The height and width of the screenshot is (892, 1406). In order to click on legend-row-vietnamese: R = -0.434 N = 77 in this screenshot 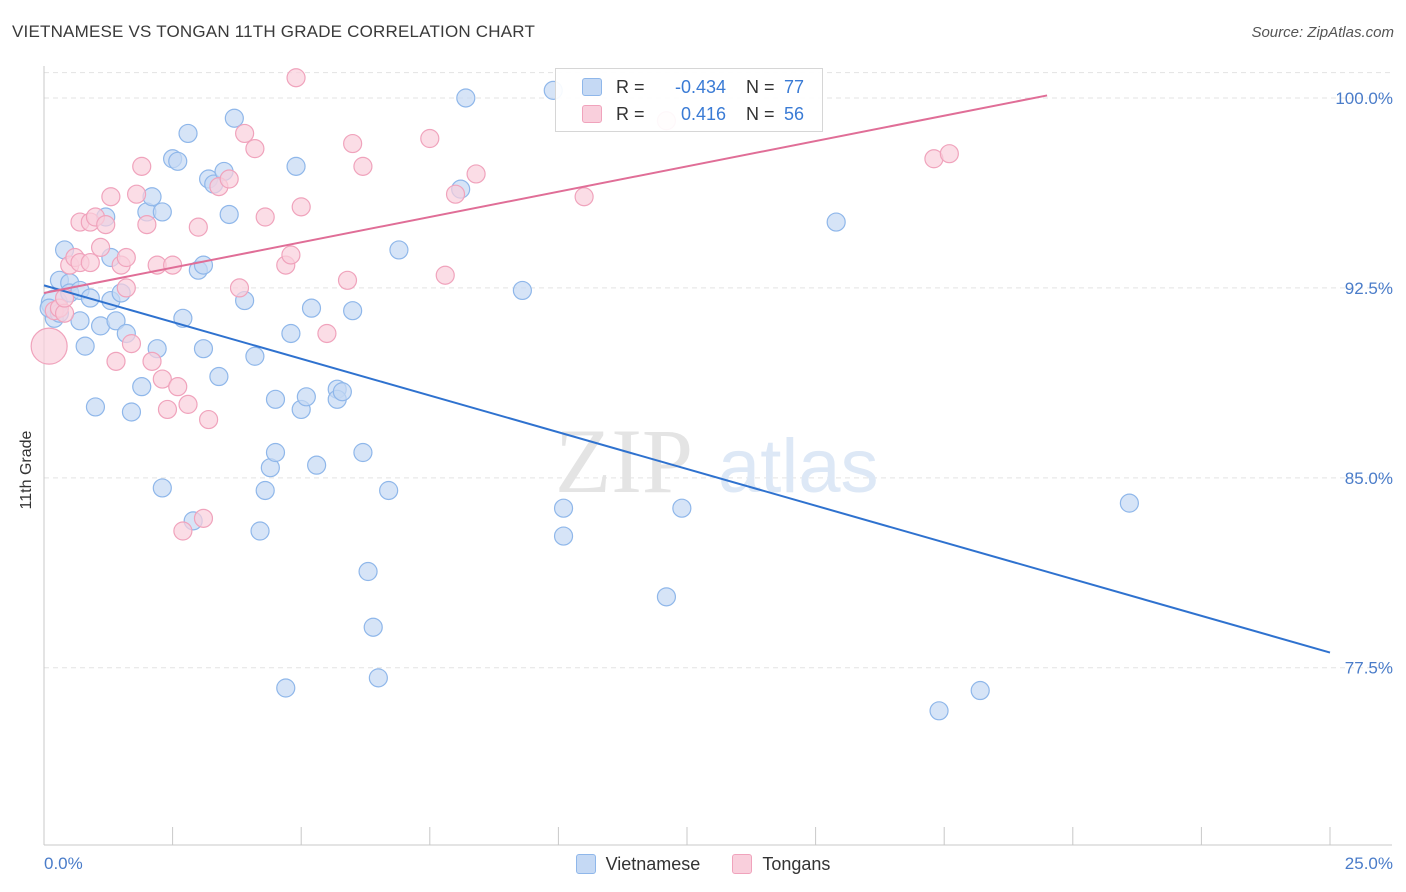, I will do `click(693, 87)`.